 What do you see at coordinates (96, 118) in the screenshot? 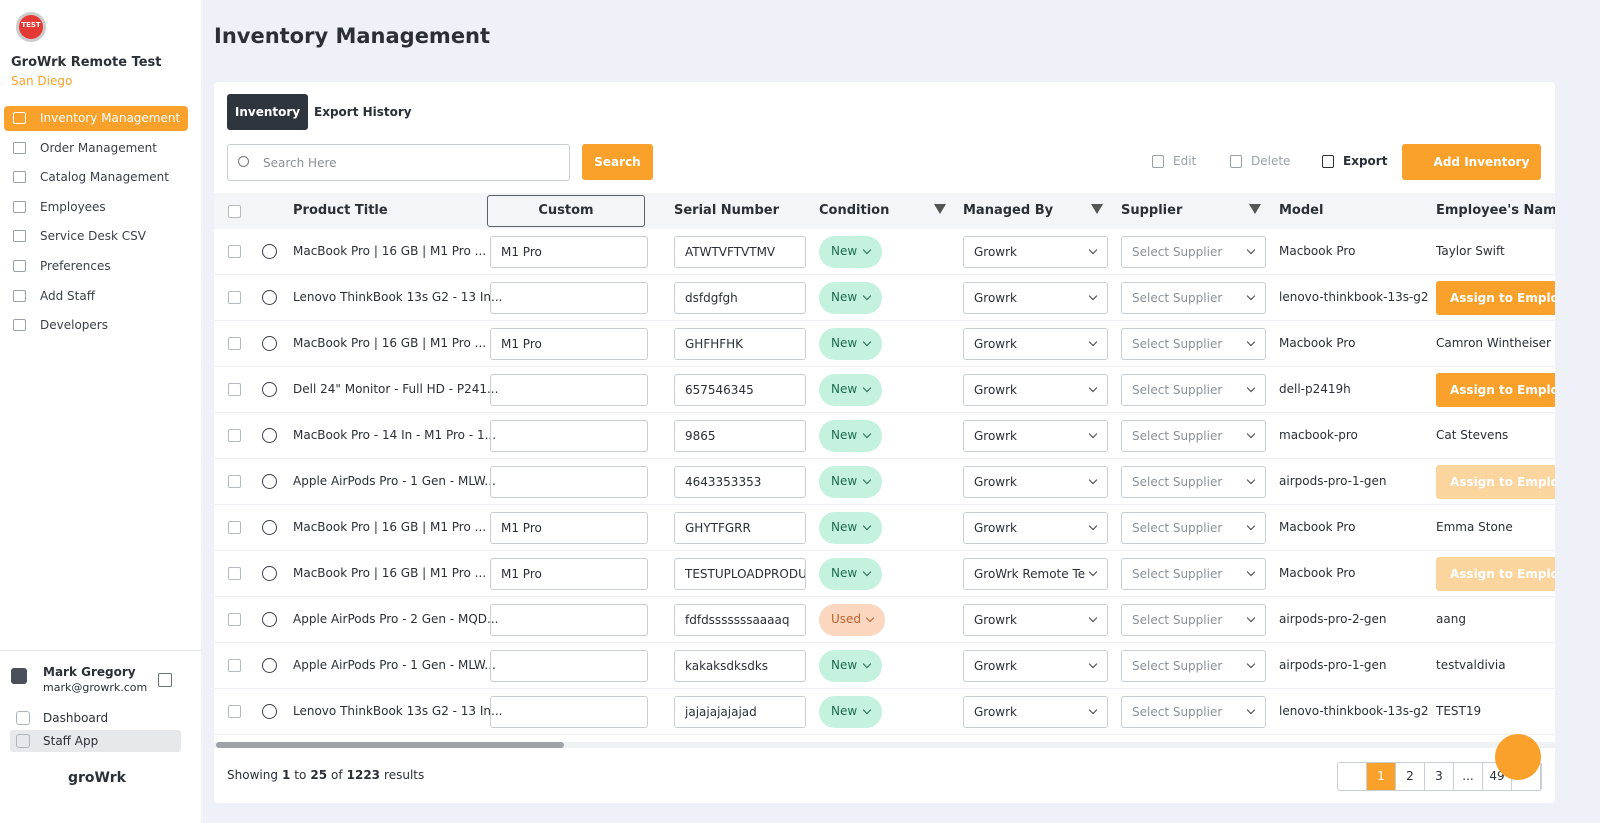
I see `nav-item: Inventory Management` at bounding box center [96, 118].